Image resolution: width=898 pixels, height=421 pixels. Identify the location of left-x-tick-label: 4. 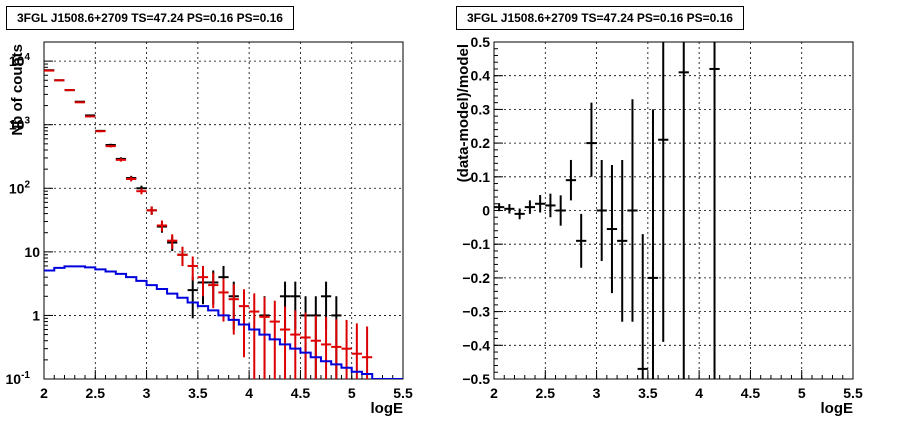
(249, 393).